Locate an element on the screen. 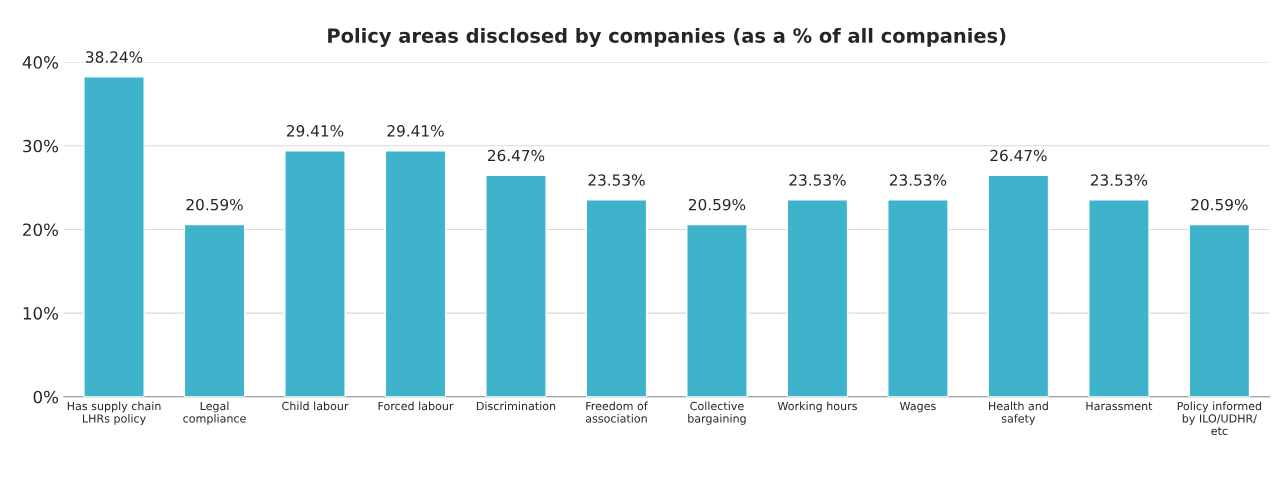 The width and height of the screenshot is (1276, 478). x-tick-label: Child labour is located at coordinates (315, 406).